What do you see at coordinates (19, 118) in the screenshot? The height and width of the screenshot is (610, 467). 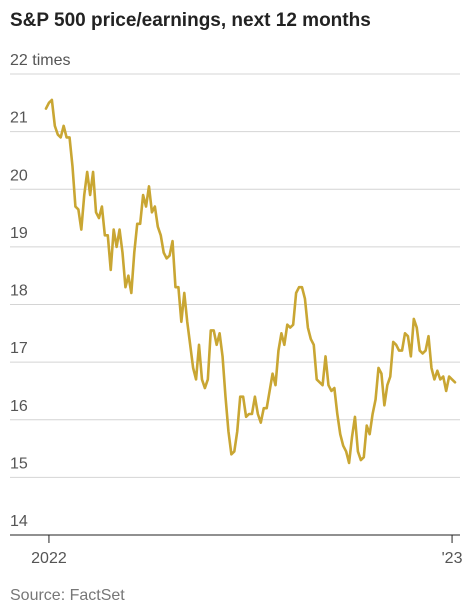 I see `y-tick-label: 21` at bounding box center [19, 118].